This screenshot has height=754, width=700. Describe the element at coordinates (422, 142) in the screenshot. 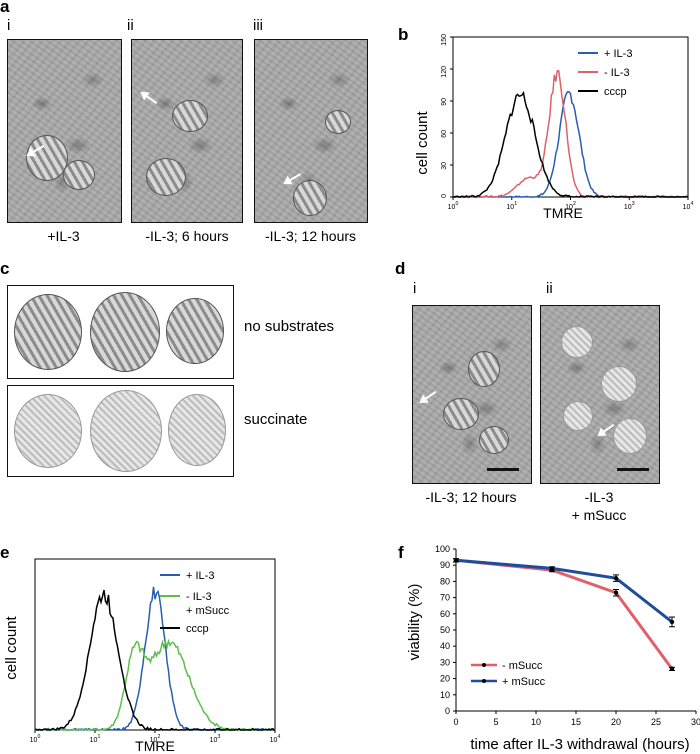

I see `chart-b-ylabel: cell count` at that location.